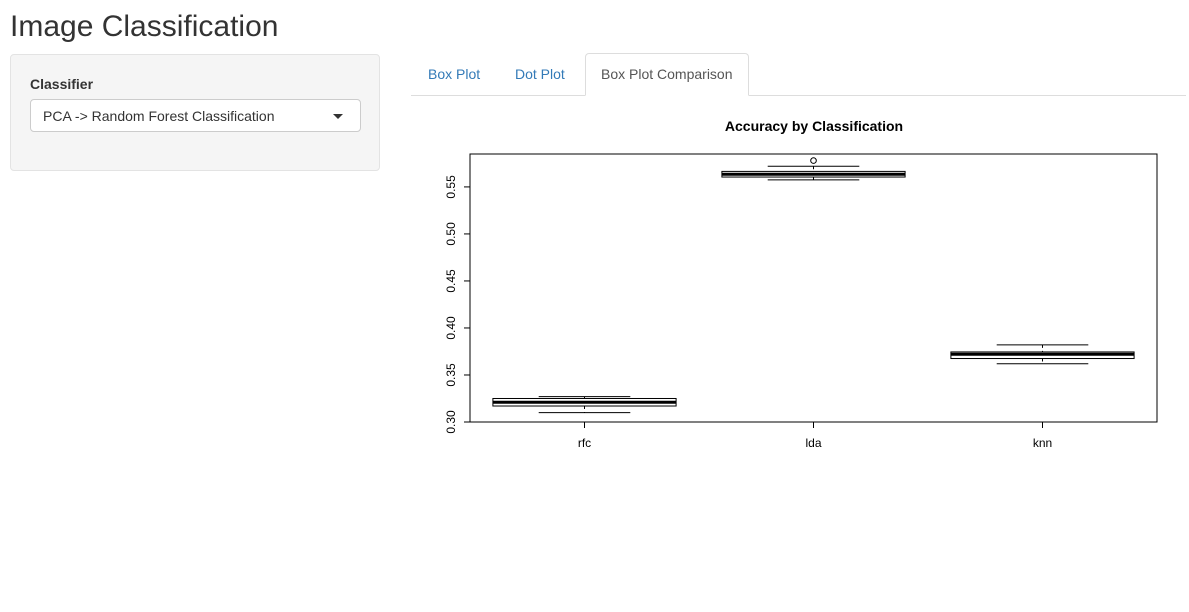 The height and width of the screenshot is (612, 1189). What do you see at coordinates (813, 160) in the screenshot?
I see `outlier-point` at bounding box center [813, 160].